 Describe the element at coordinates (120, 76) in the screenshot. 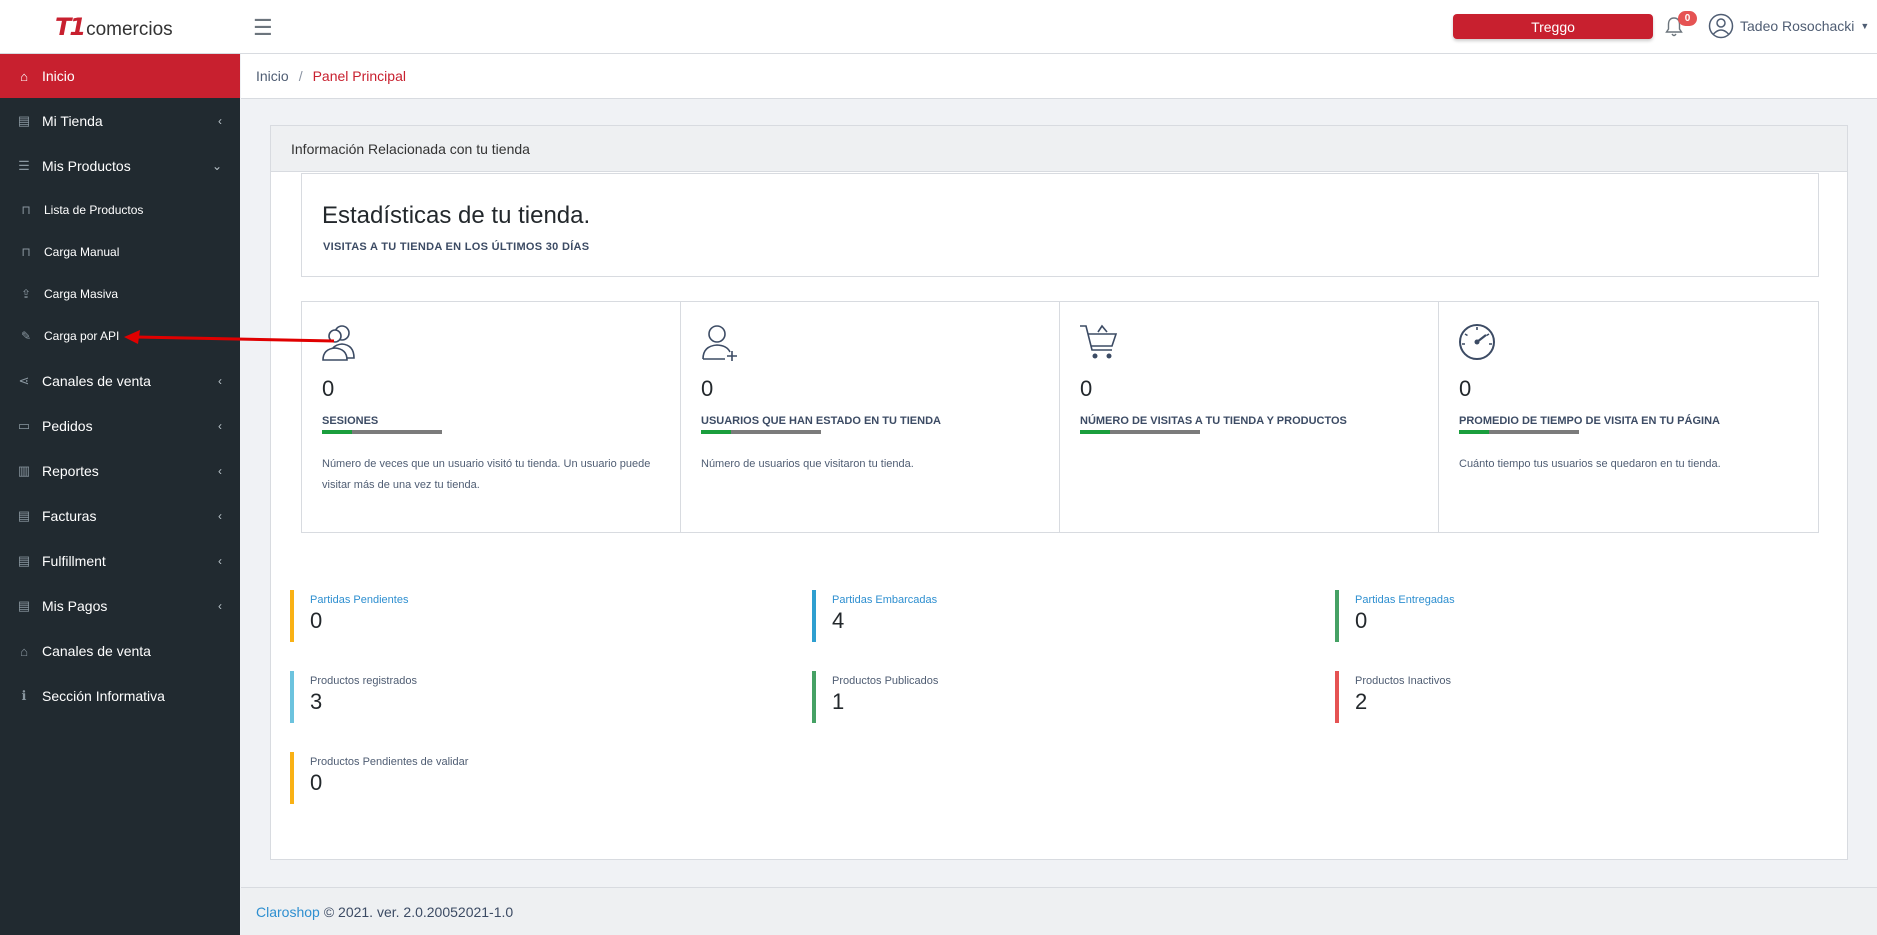

I see `sidebar-item-inicio: ⌂ Inicio` at that location.